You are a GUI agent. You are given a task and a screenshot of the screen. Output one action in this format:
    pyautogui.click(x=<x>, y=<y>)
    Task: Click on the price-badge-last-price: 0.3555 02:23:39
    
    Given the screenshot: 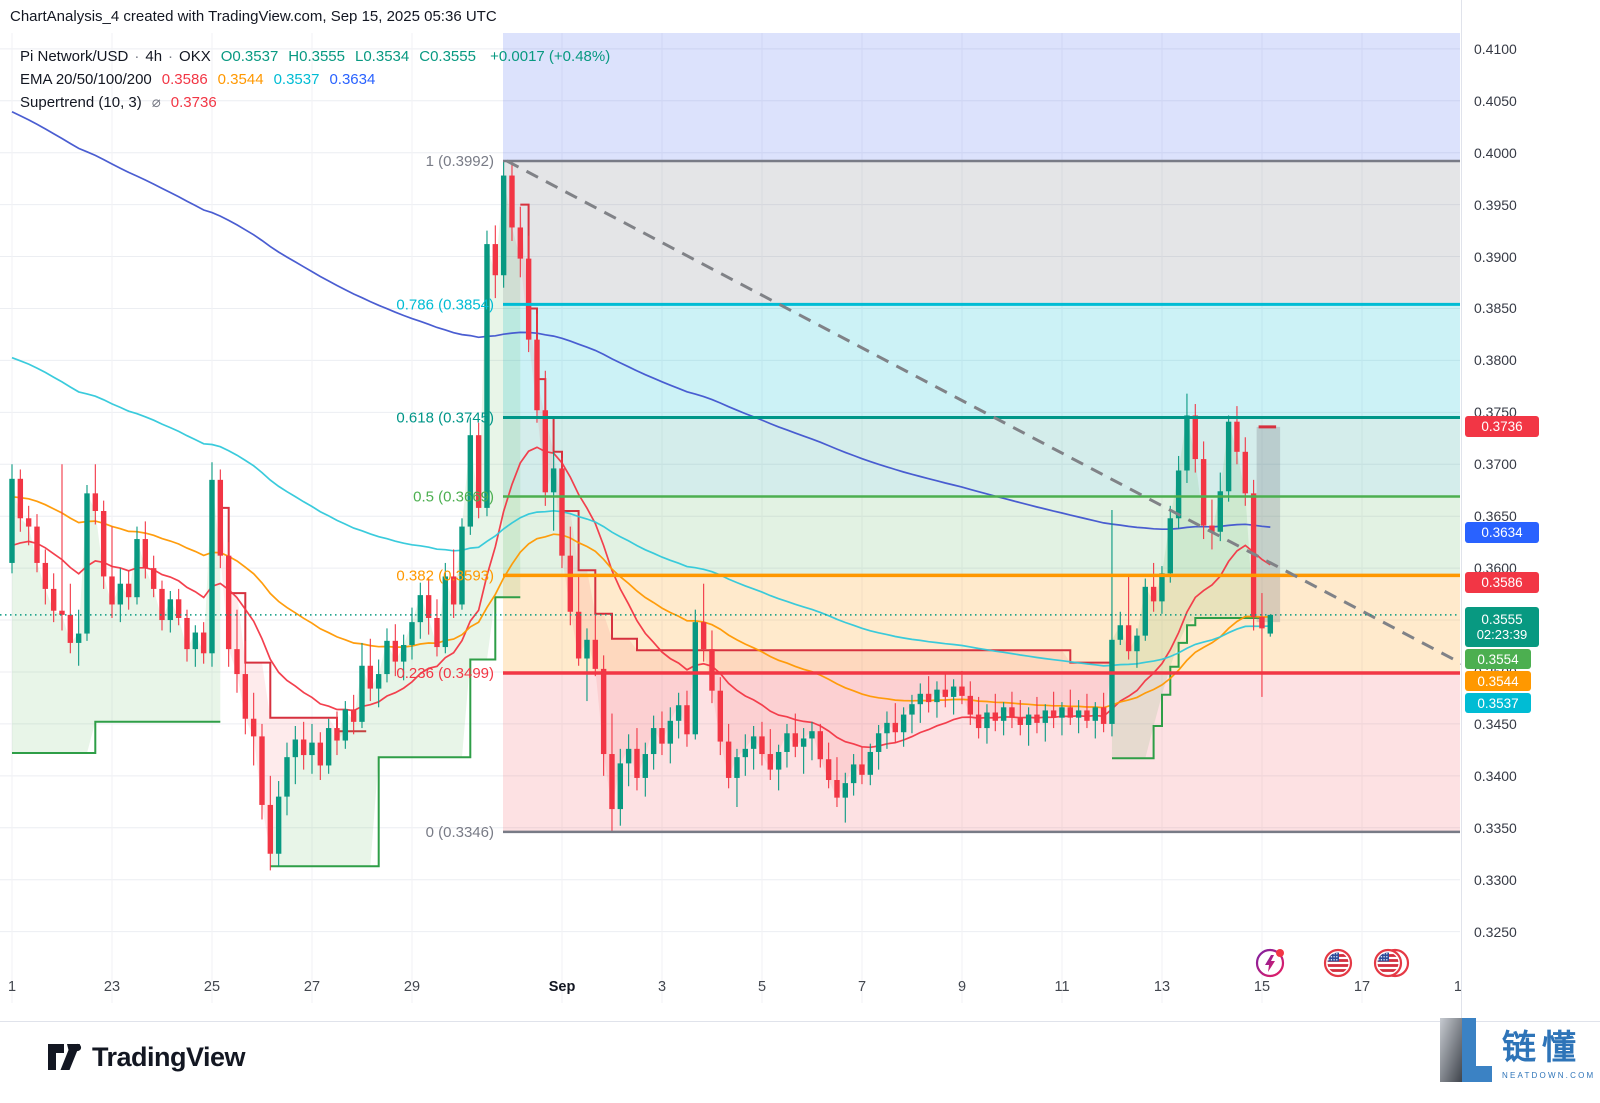 What is the action you would take?
    pyautogui.click(x=1502, y=627)
    